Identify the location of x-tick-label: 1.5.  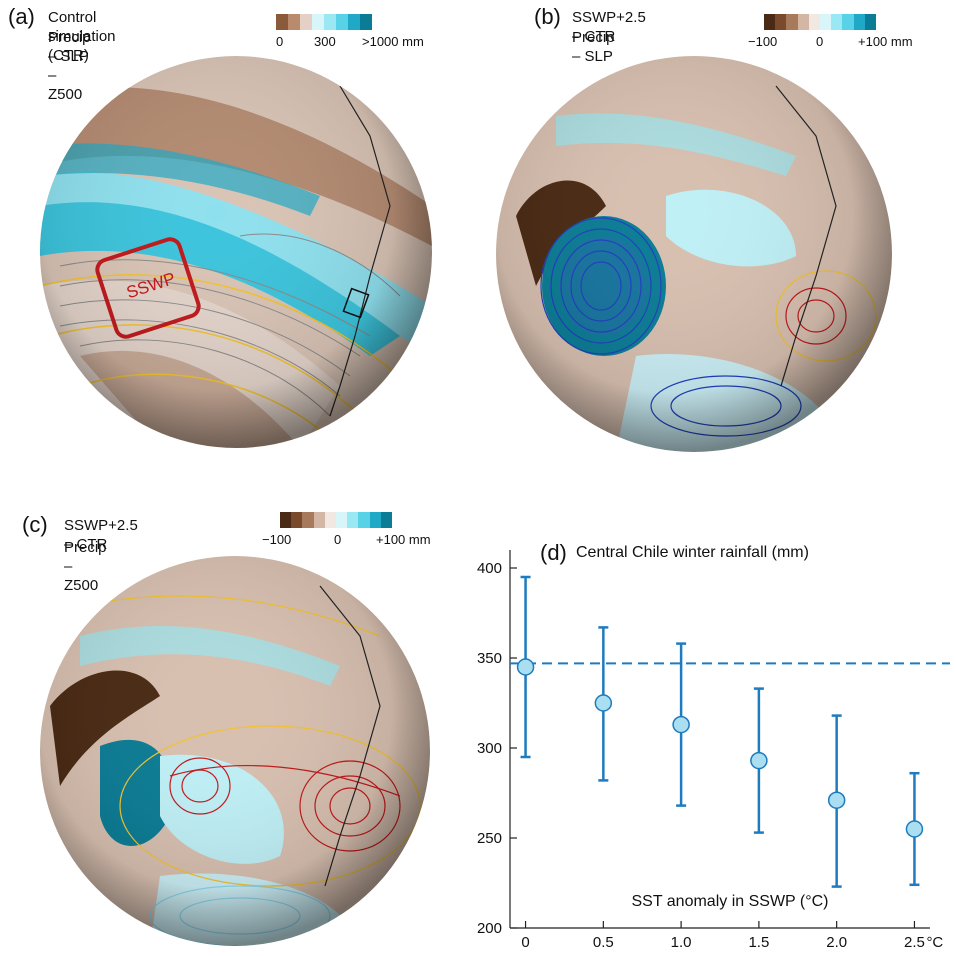
(758, 942).